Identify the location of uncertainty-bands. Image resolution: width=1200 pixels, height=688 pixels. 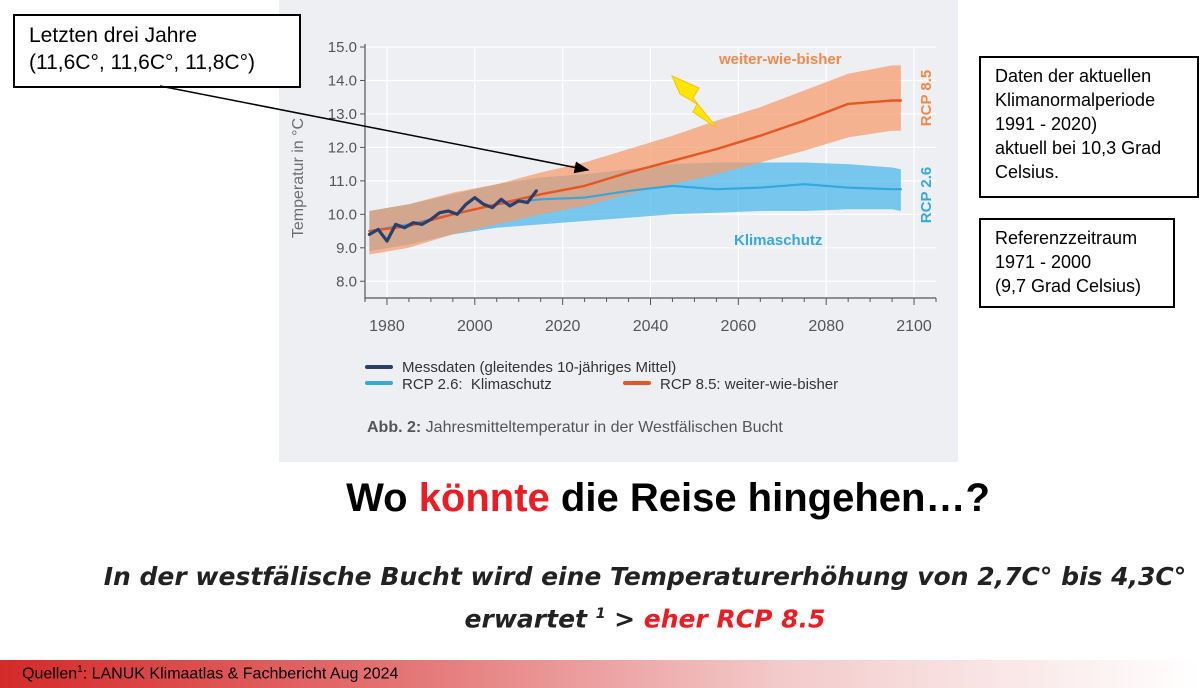
(635, 160).